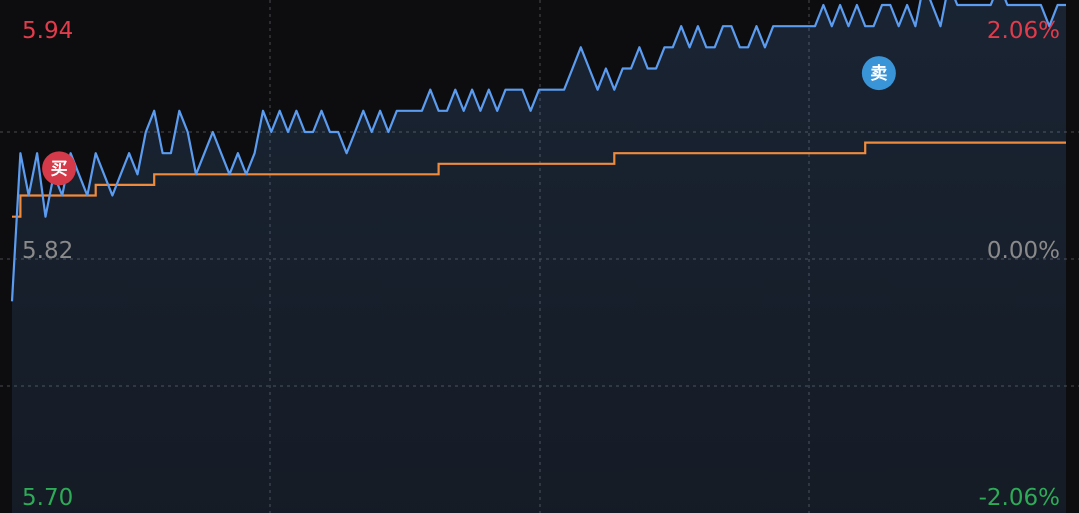 The width and height of the screenshot is (1079, 513). I want to click on sell-marker: 卖, so click(878, 73).